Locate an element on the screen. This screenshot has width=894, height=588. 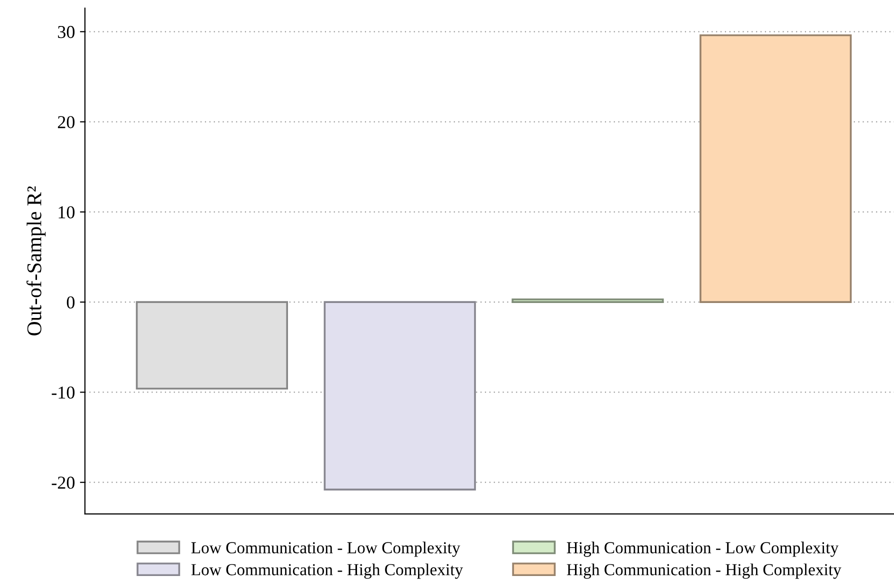
y-tick-label: 20 is located at coordinates (66, 122).